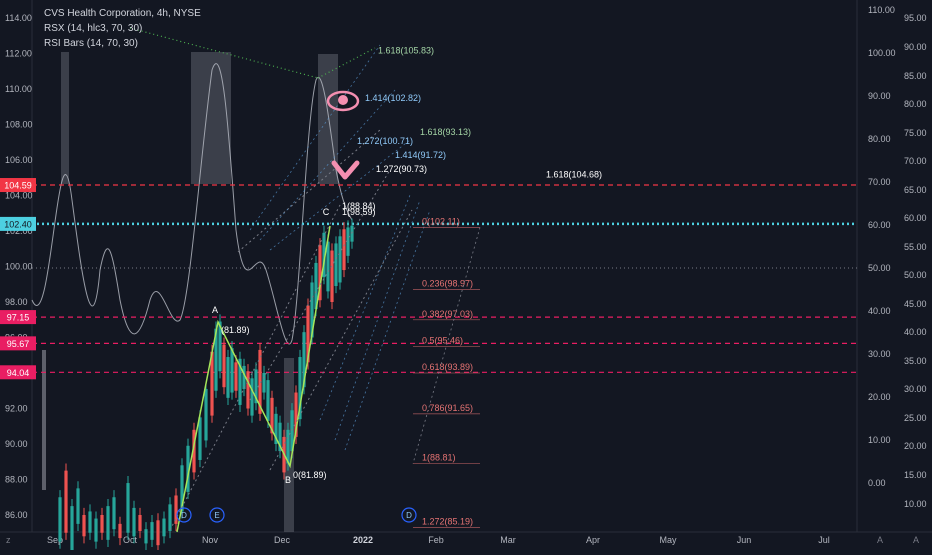 This screenshot has height=555, width=932. Describe the element at coordinates (508, 540) in the screenshot. I see `time-tick-label: Mar` at that location.